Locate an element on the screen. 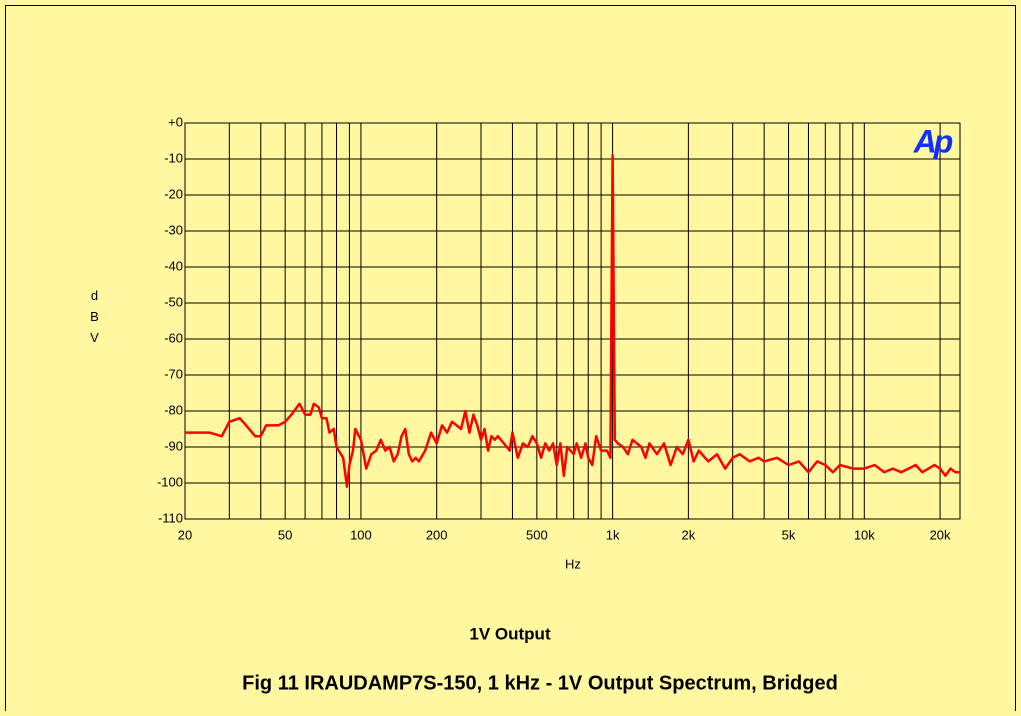 This screenshot has width=1021, height=716. x-tick-label: 200 is located at coordinates (437, 534).